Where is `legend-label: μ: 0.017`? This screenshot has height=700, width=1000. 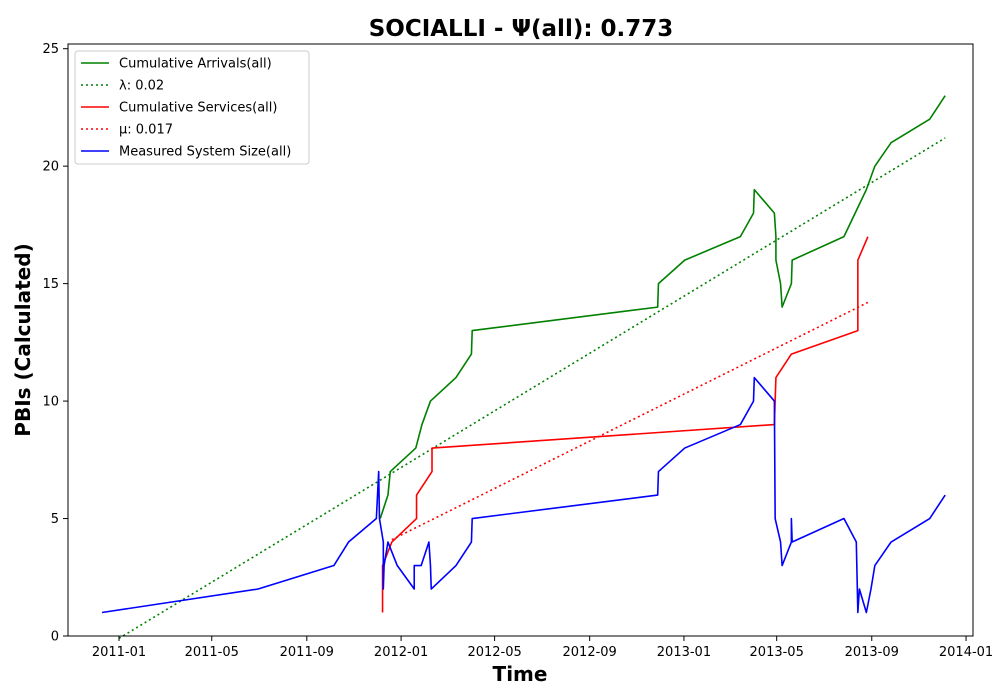
legend-label: μ: 0.017 is located at coordinates (146, 130).